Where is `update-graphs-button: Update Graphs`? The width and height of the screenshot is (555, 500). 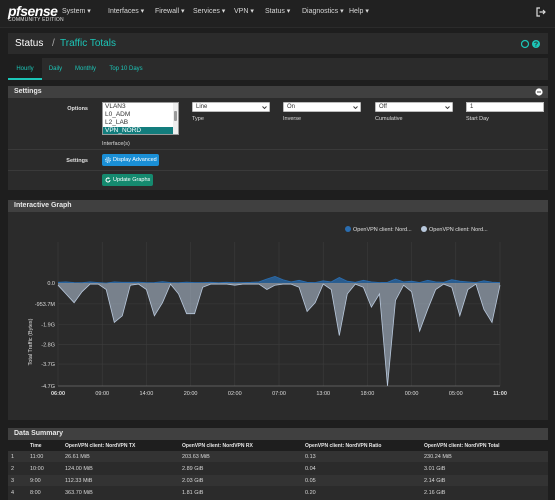
update-graphs-button: Update Graphs is located at coordinates (127, 180).